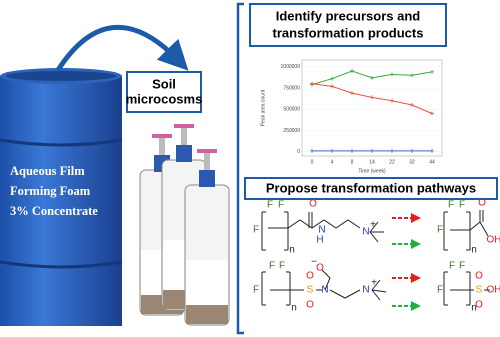  Describe the element at coordinates (164, 83) in the screenshot. I see `microcosm-label: Soil` at that location.